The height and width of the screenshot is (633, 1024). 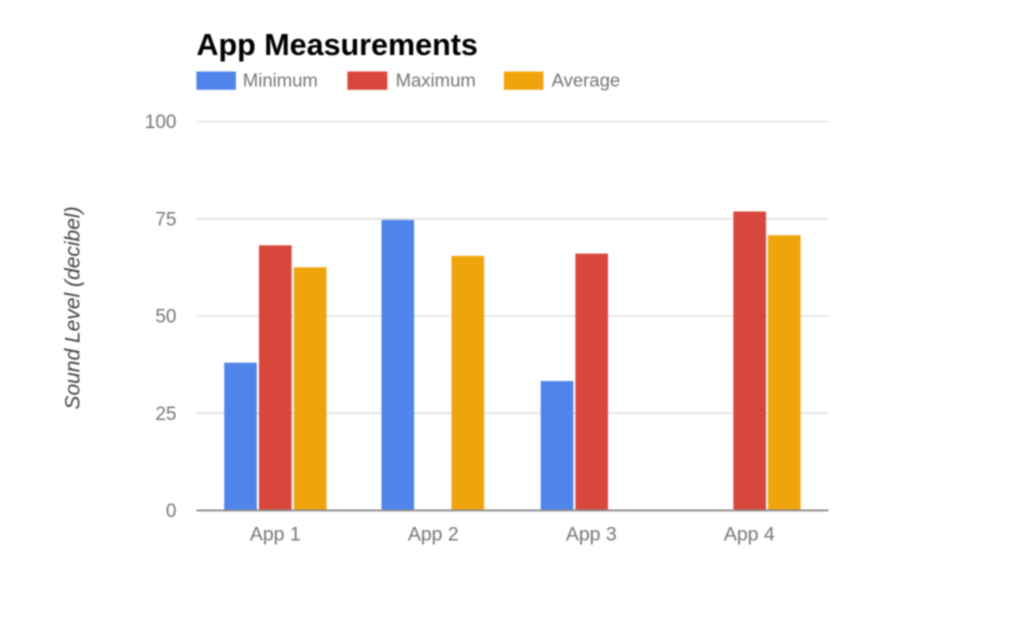 What do you see at coordinates (337, 45) in the screenshot?
I see `svg-text: App Measurements` at bounding box center [337, 45].